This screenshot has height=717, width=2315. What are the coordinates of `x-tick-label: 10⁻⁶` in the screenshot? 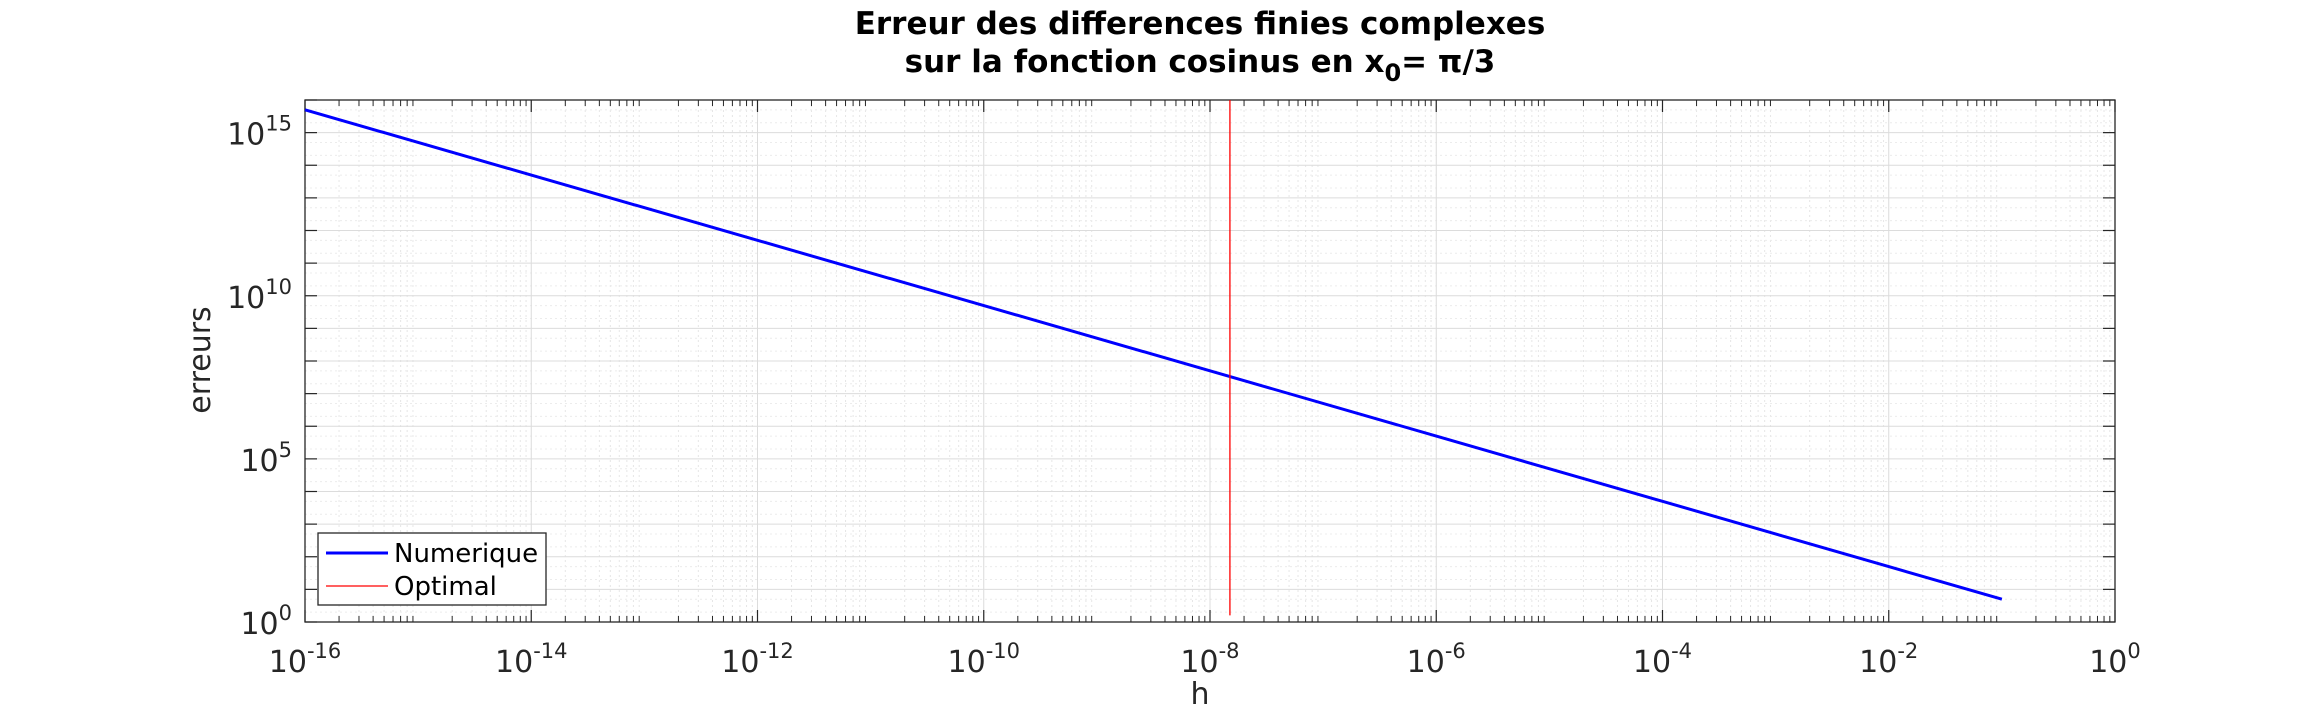 It's located at (1436, 659).